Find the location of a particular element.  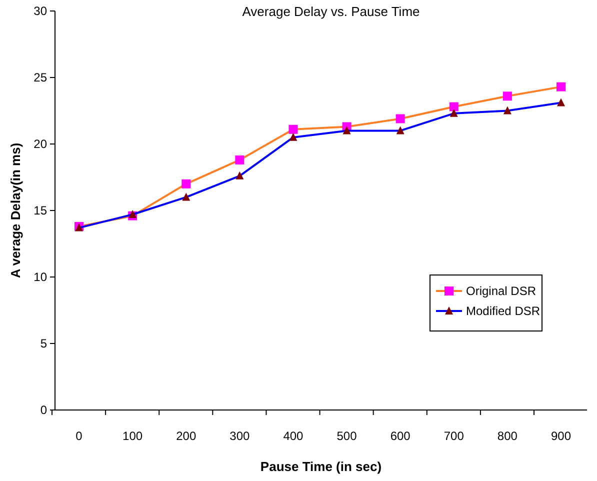

y-tick-label: 30 is located at coordinates (41, 11).